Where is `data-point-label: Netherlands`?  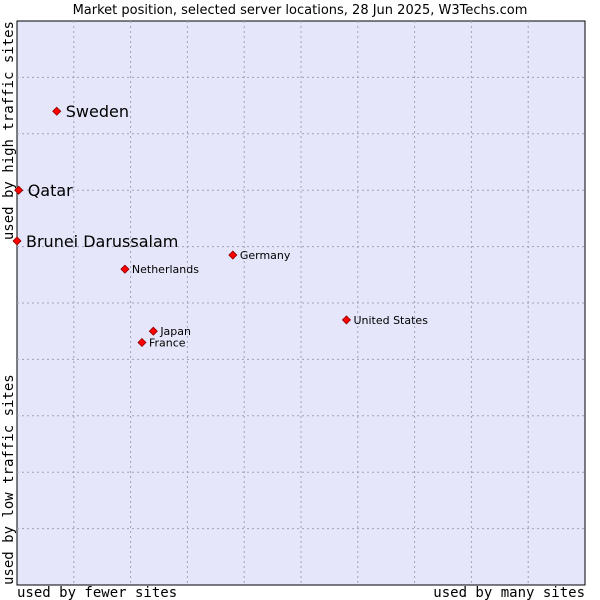
data-point-label: Netherlands is located at coordinates (165, 269).